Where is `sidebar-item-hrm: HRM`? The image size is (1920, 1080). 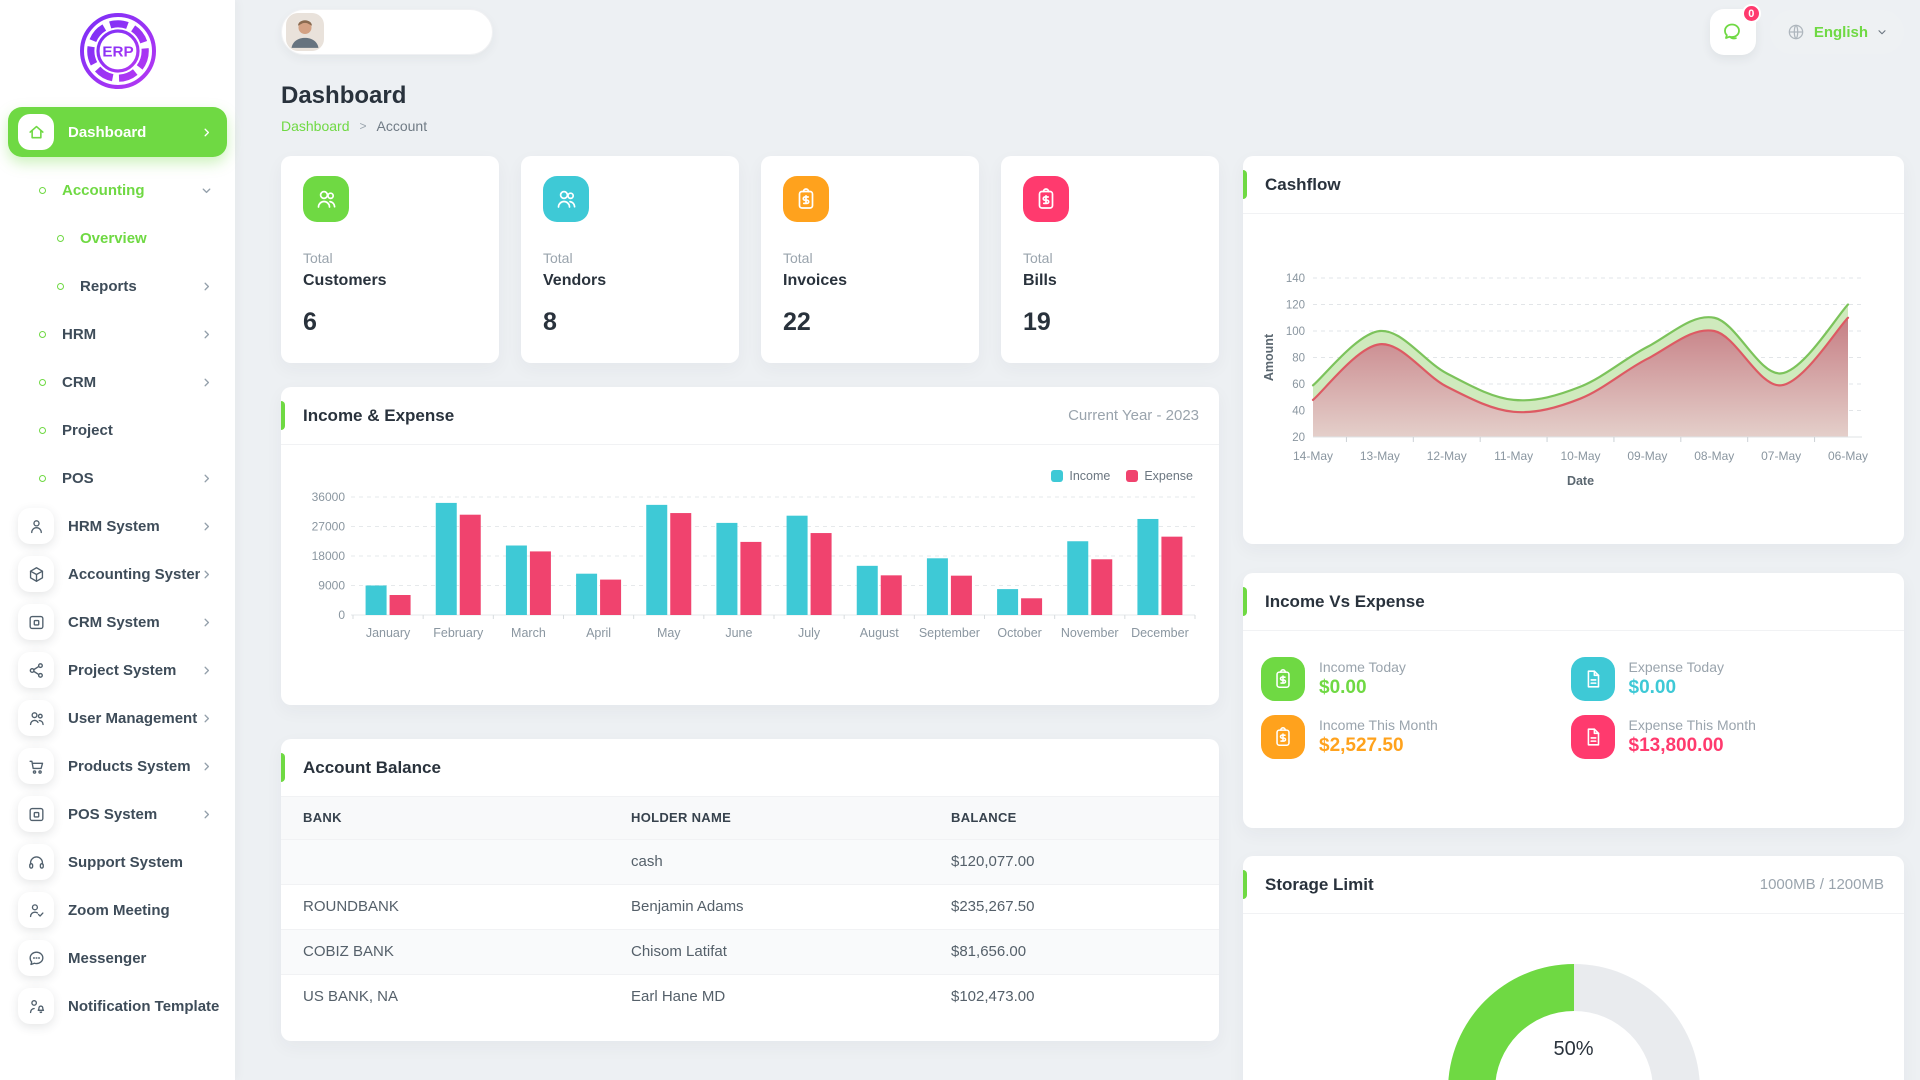 sidebar-item-hrm: HRM is located at coordinates (117, 334).